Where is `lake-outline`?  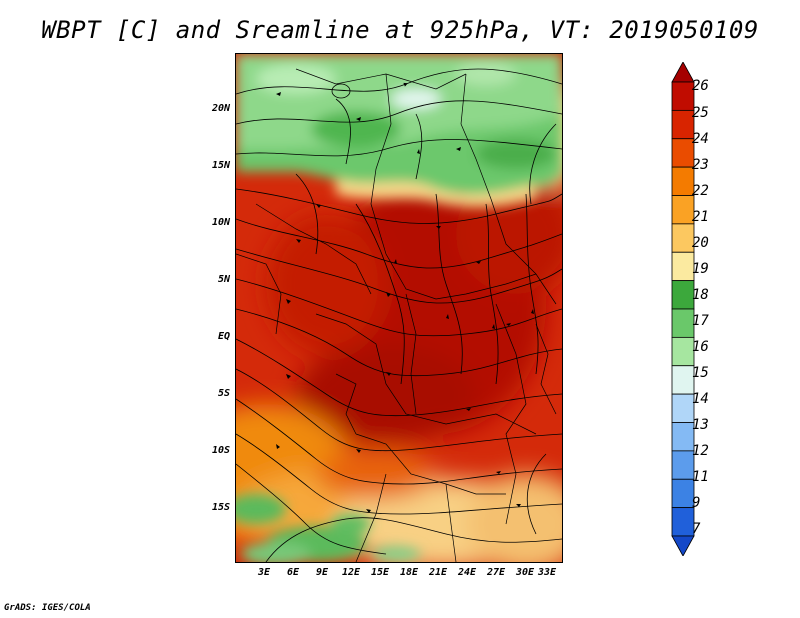
lake-outline is located at coordinates (341, 91).